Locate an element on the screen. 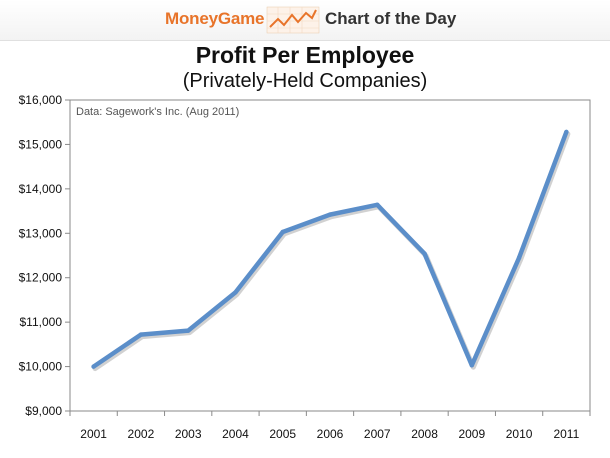 The height and width of the screenshot is (458, 610). y-tick-label: $13,000 is located at coordinates (41, 233).